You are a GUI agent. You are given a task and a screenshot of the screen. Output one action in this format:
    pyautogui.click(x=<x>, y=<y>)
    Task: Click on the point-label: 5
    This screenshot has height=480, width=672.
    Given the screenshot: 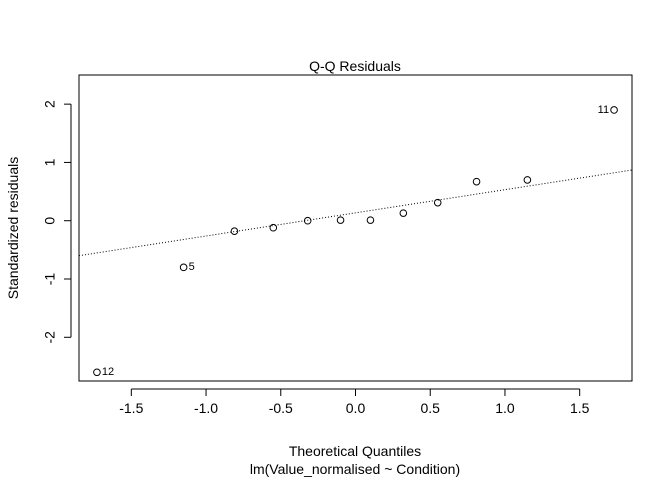 What is the action you would take?
    pyautogui.click(x=192, y=267)
    